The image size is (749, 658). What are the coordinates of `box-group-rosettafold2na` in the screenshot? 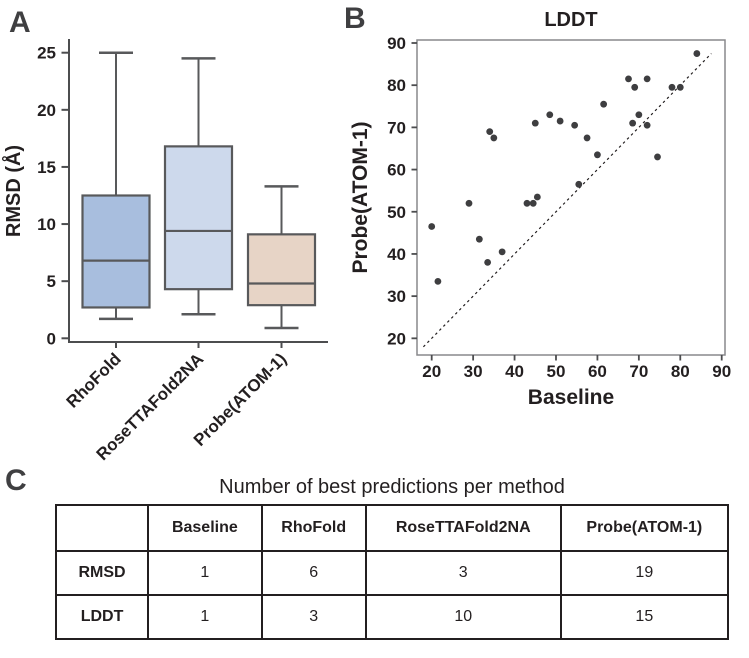 It's located at (198, 186).